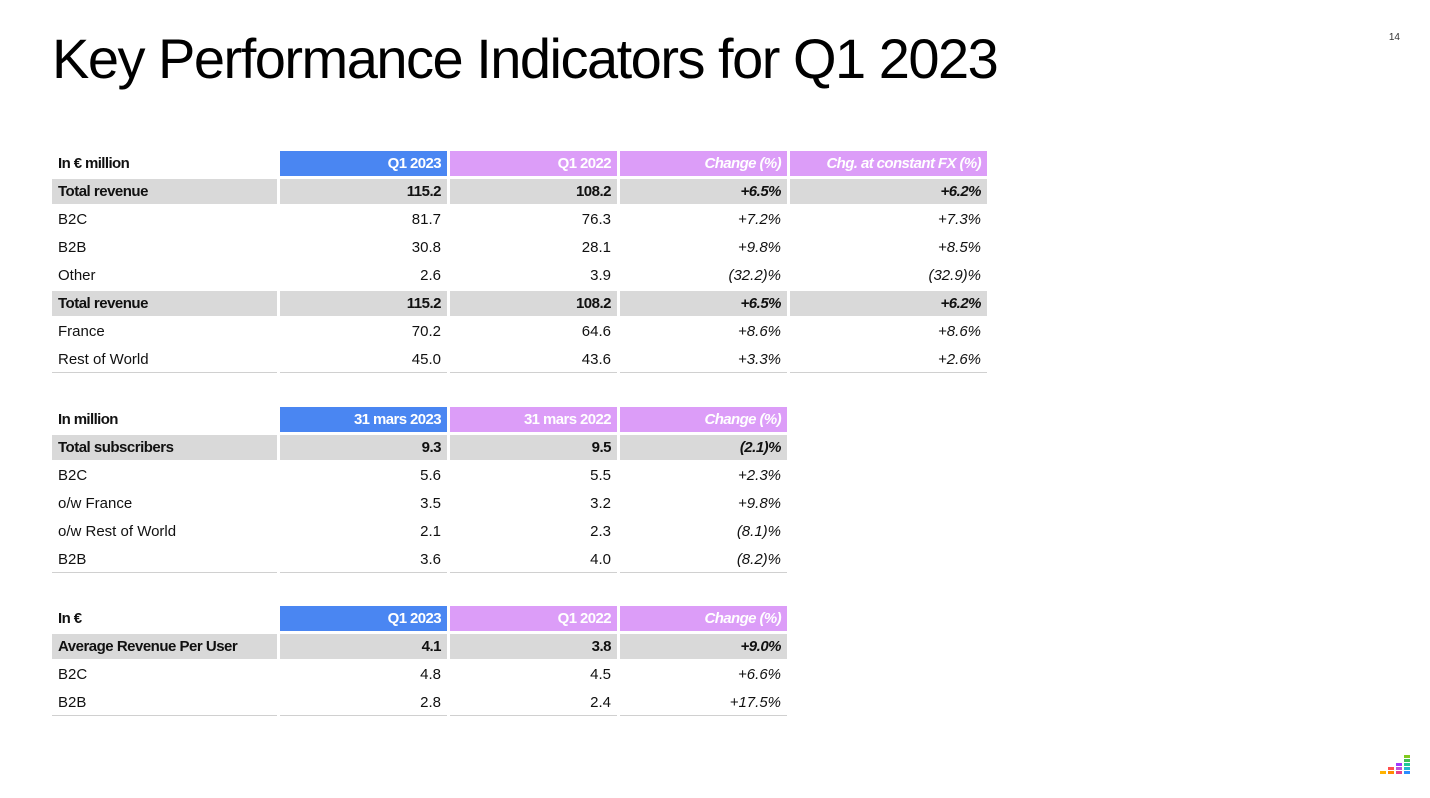 The image size is (1430, 798). Describe the element at coordinates (363, 221) in the screenshot. I see `cell-current: 81.7` at that location.